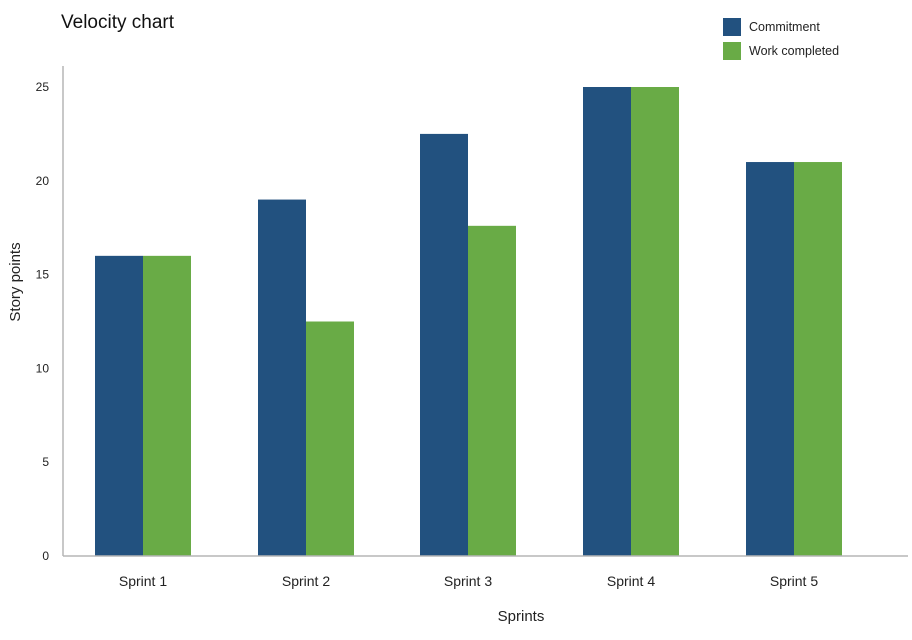 The width and height of the screenshot is (912, 640). What do you see at coordinates (732, 51) in the screenshot?
I see `legend-swatch-work-completed` at bounding box center [732, 51].